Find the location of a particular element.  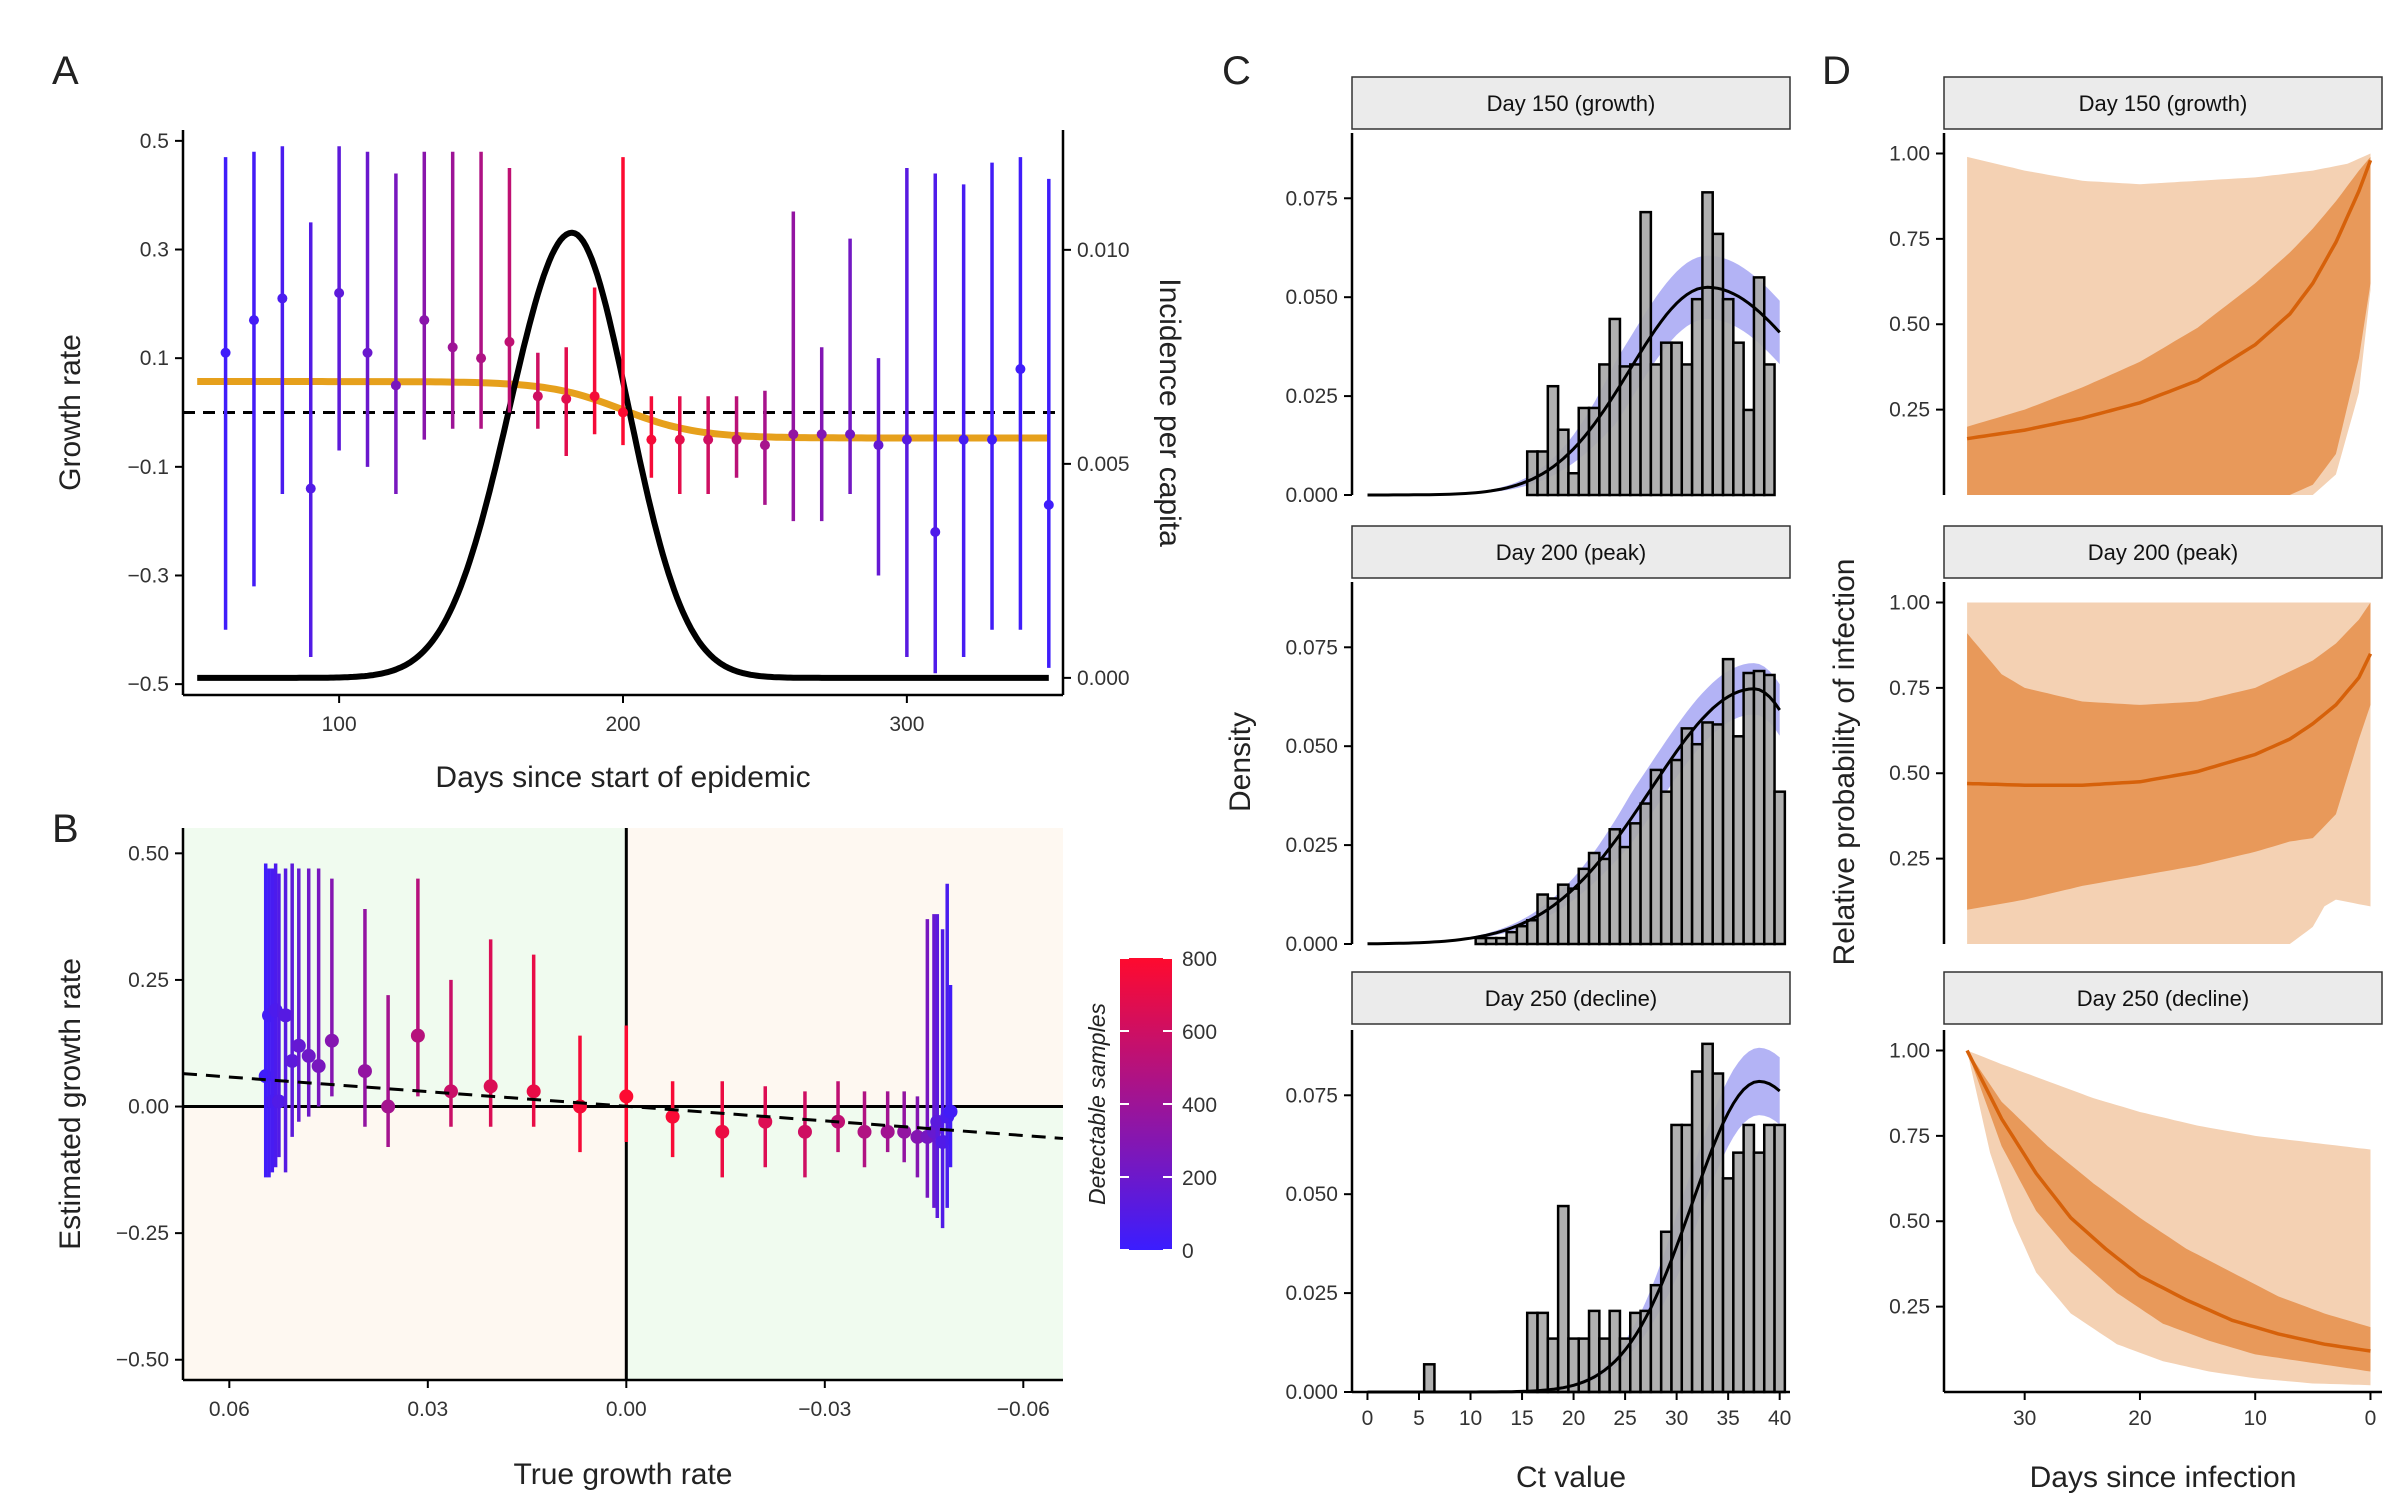

panel-a-y2-tick-label: 0.005 is located at coordinates (1103, 464).